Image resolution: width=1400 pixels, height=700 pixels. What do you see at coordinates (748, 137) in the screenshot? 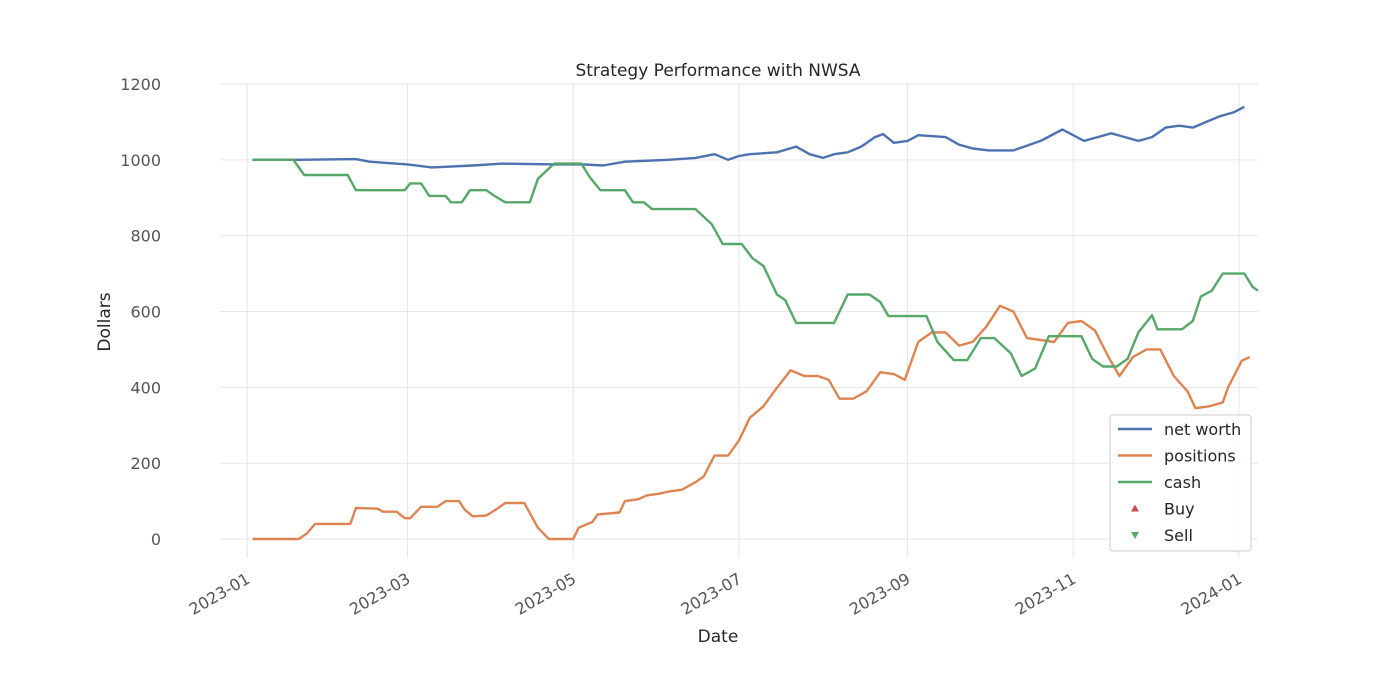
I see `series-line-net-worth` at bounding box center [748, 137].